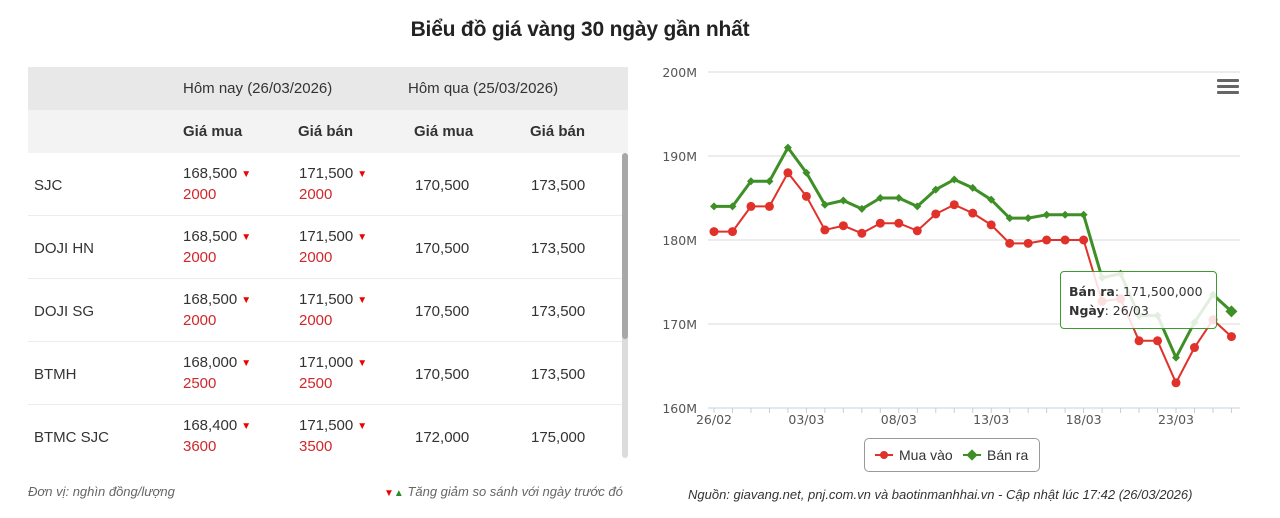  Describe the element at coordinates (1228, 87) in the screenshot. I see `chart-menu-icon` at that location.